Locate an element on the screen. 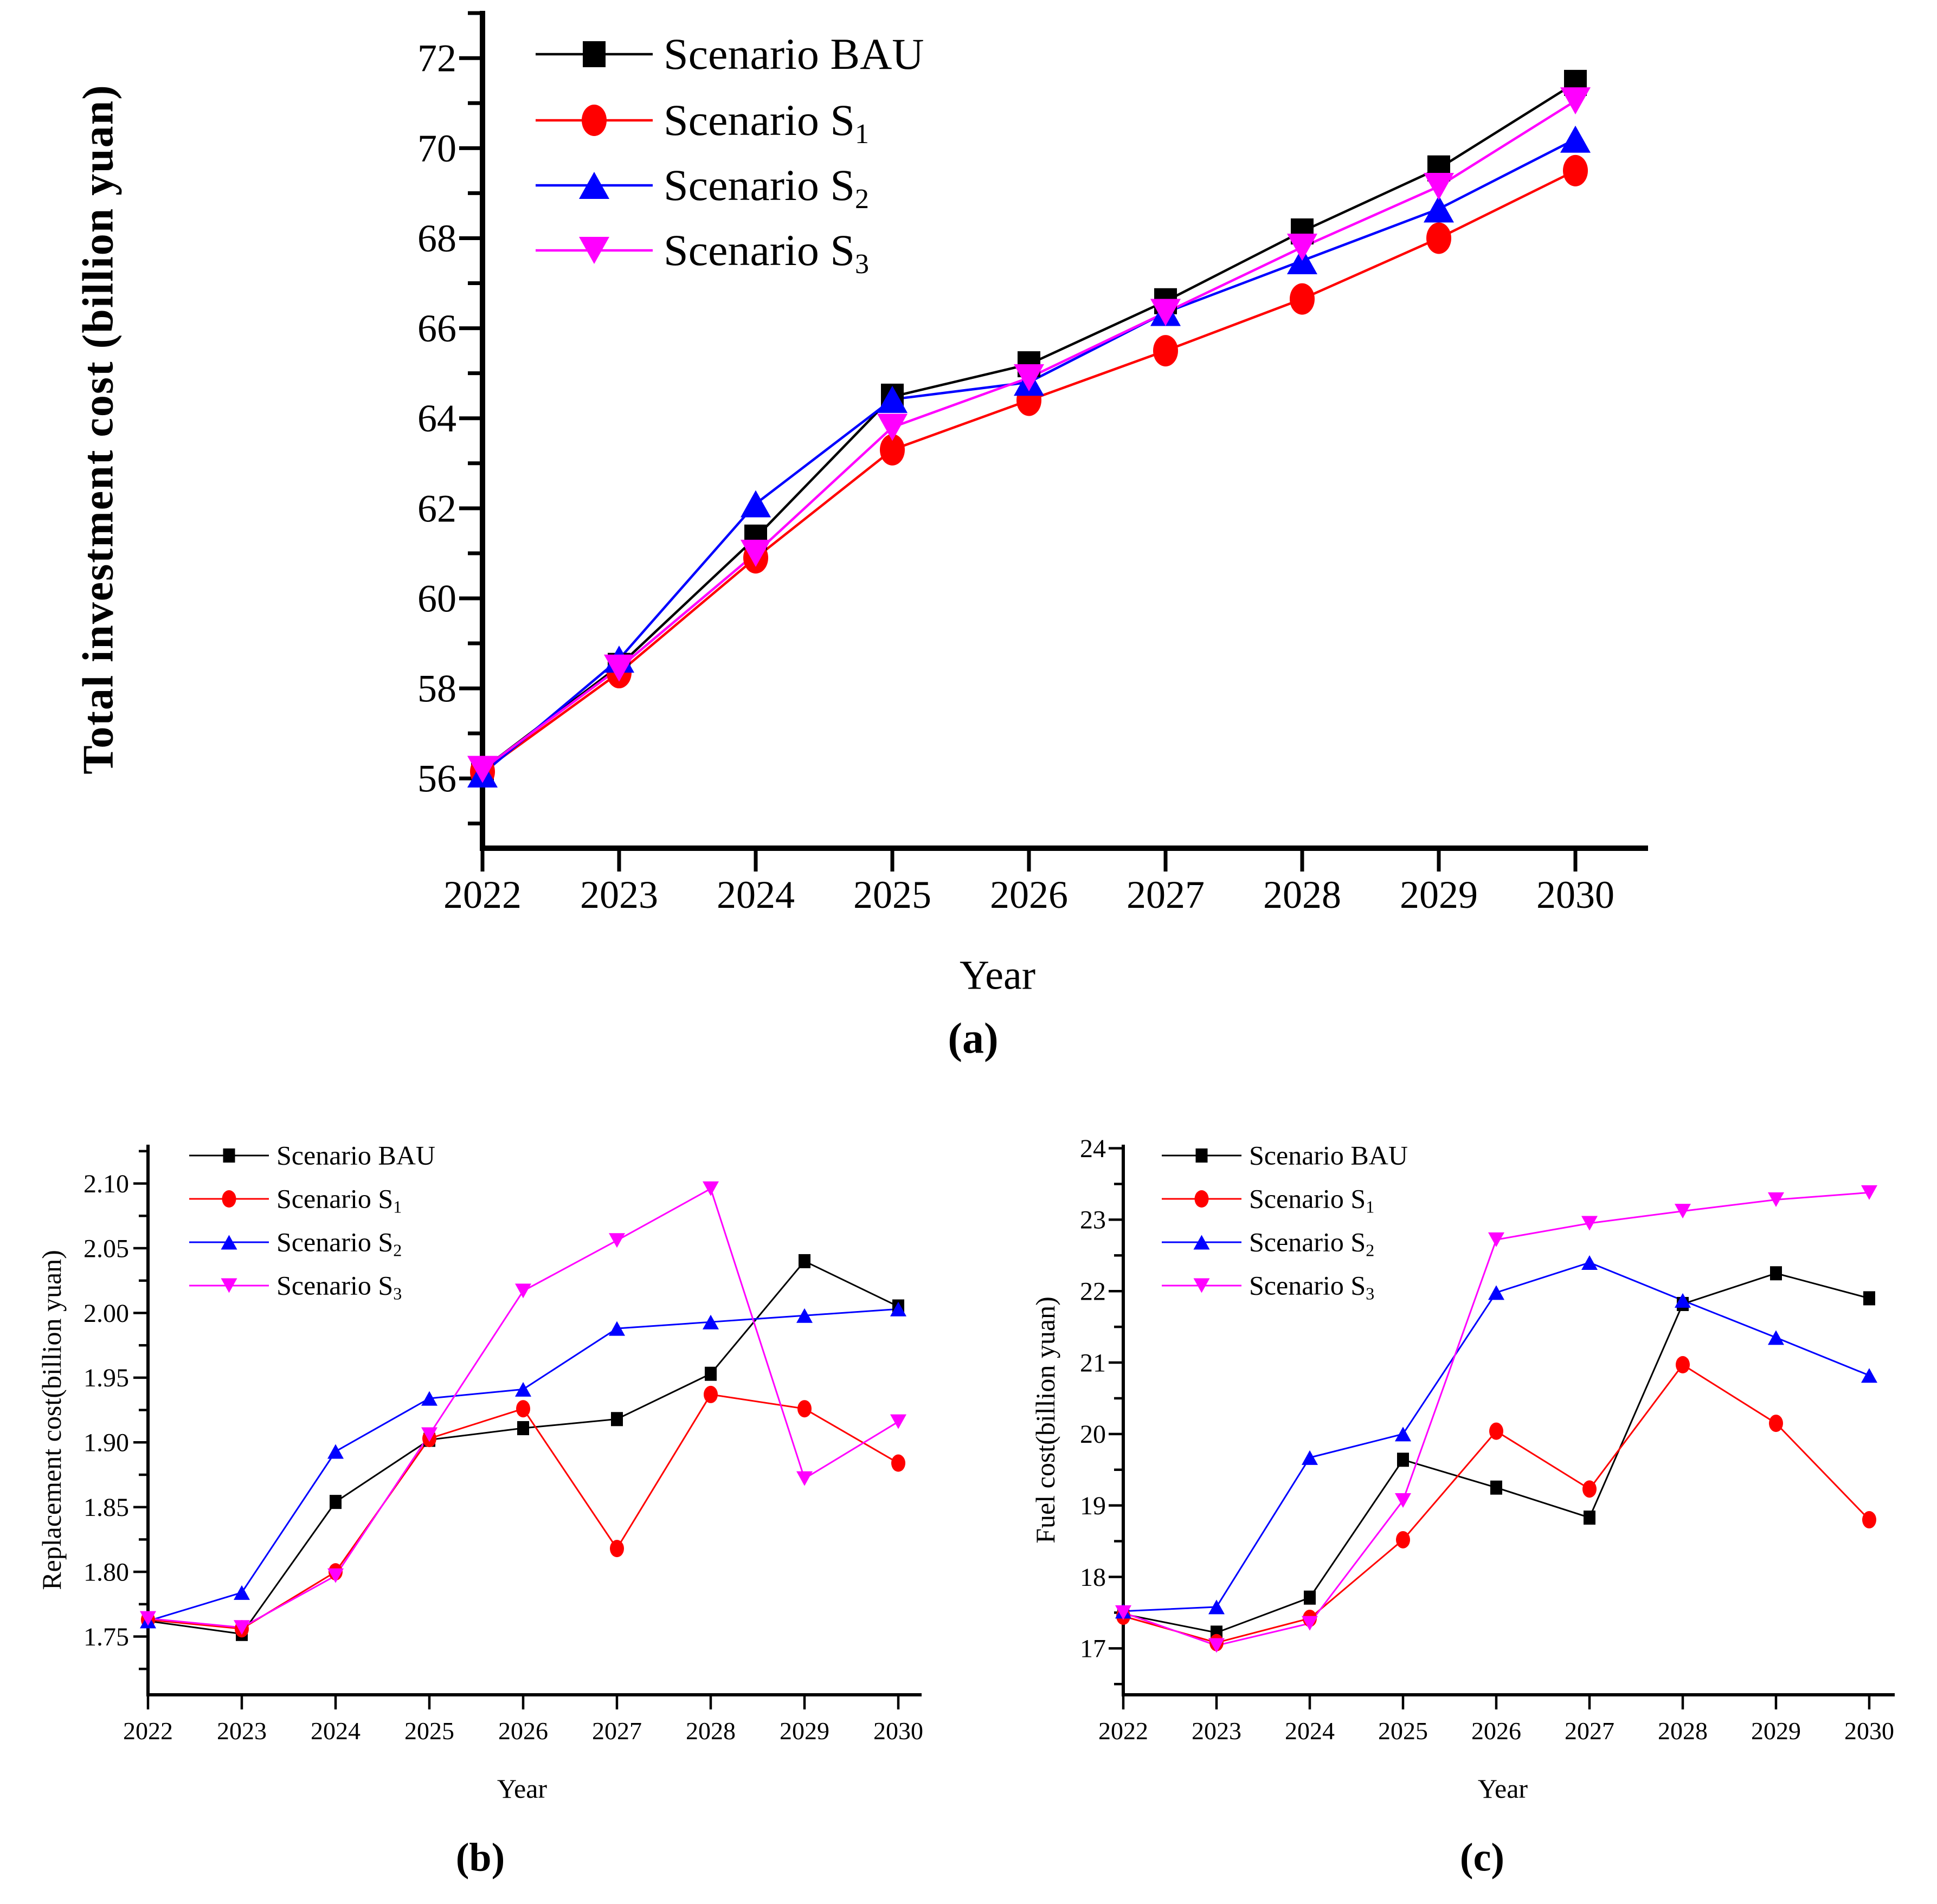 This screenshot has height=1904, width=1937. series-line-c-scenario-bau is located at coordinates (1496, 1453).